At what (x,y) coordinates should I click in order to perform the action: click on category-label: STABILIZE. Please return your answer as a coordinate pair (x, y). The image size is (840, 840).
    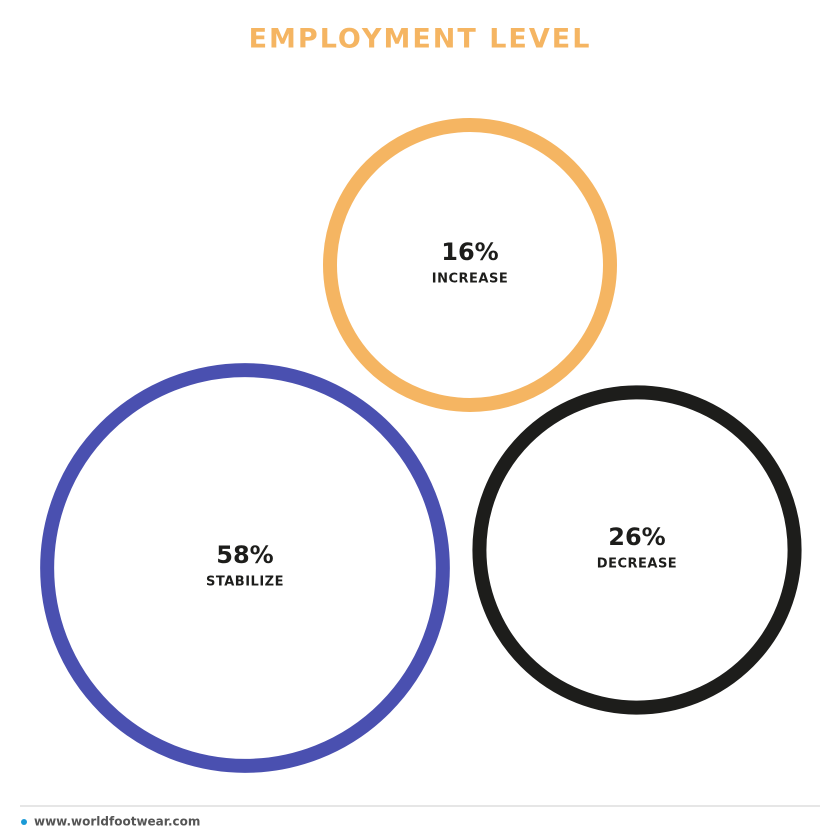
    Looking at the image, I should click on (245, 582).